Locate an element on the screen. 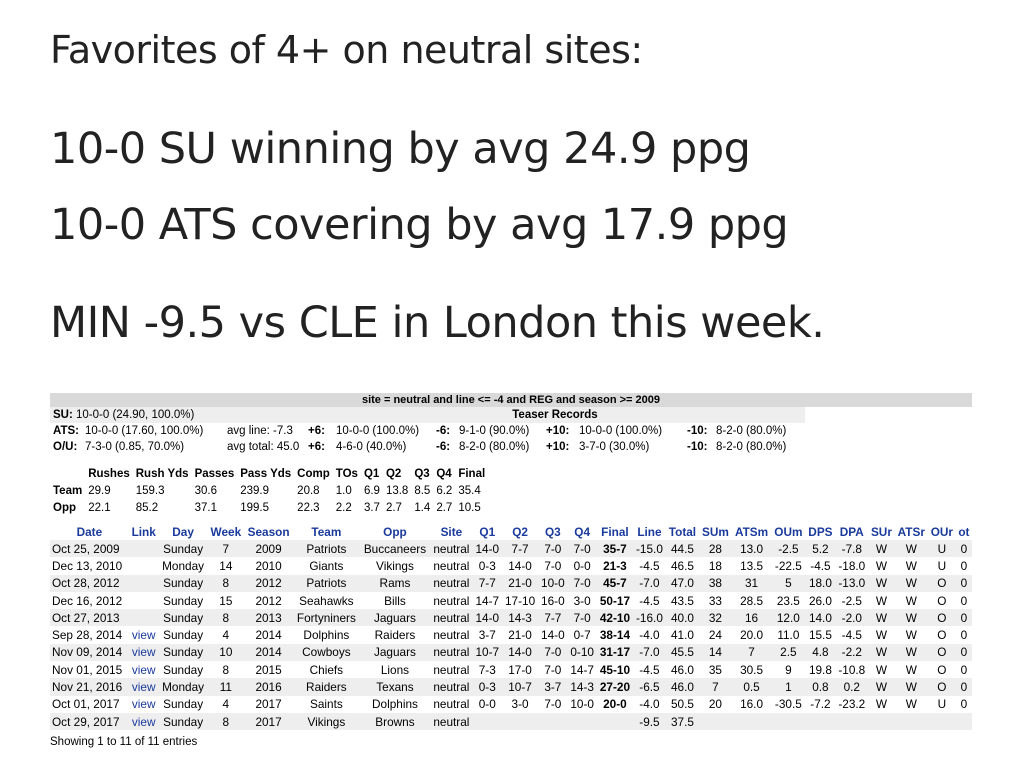  column-header-line: Line is located at coordinates (649, 531).